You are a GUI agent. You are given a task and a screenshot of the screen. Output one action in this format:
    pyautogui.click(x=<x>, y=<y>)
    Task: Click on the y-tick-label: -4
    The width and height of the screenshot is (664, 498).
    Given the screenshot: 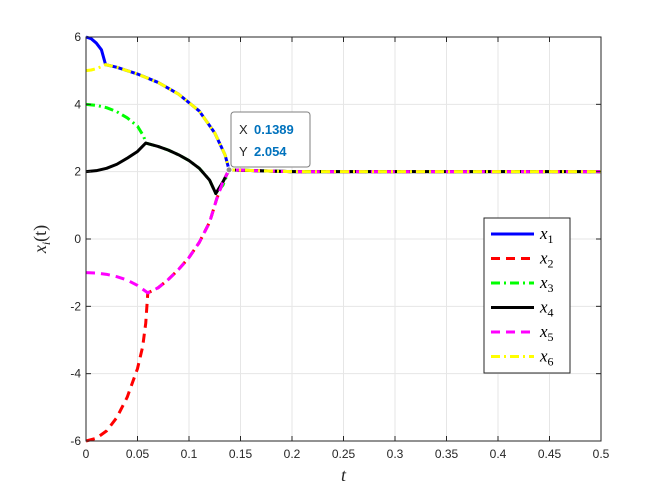 What is the action you would take?
    pyautogui.click(x=75, y=374)
    